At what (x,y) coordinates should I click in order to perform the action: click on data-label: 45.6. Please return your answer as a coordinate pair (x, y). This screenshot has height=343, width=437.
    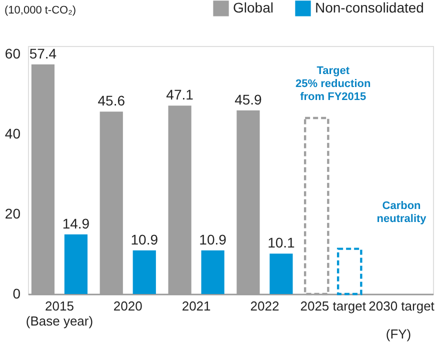
    Looking at the image, I should click on (112, 100).